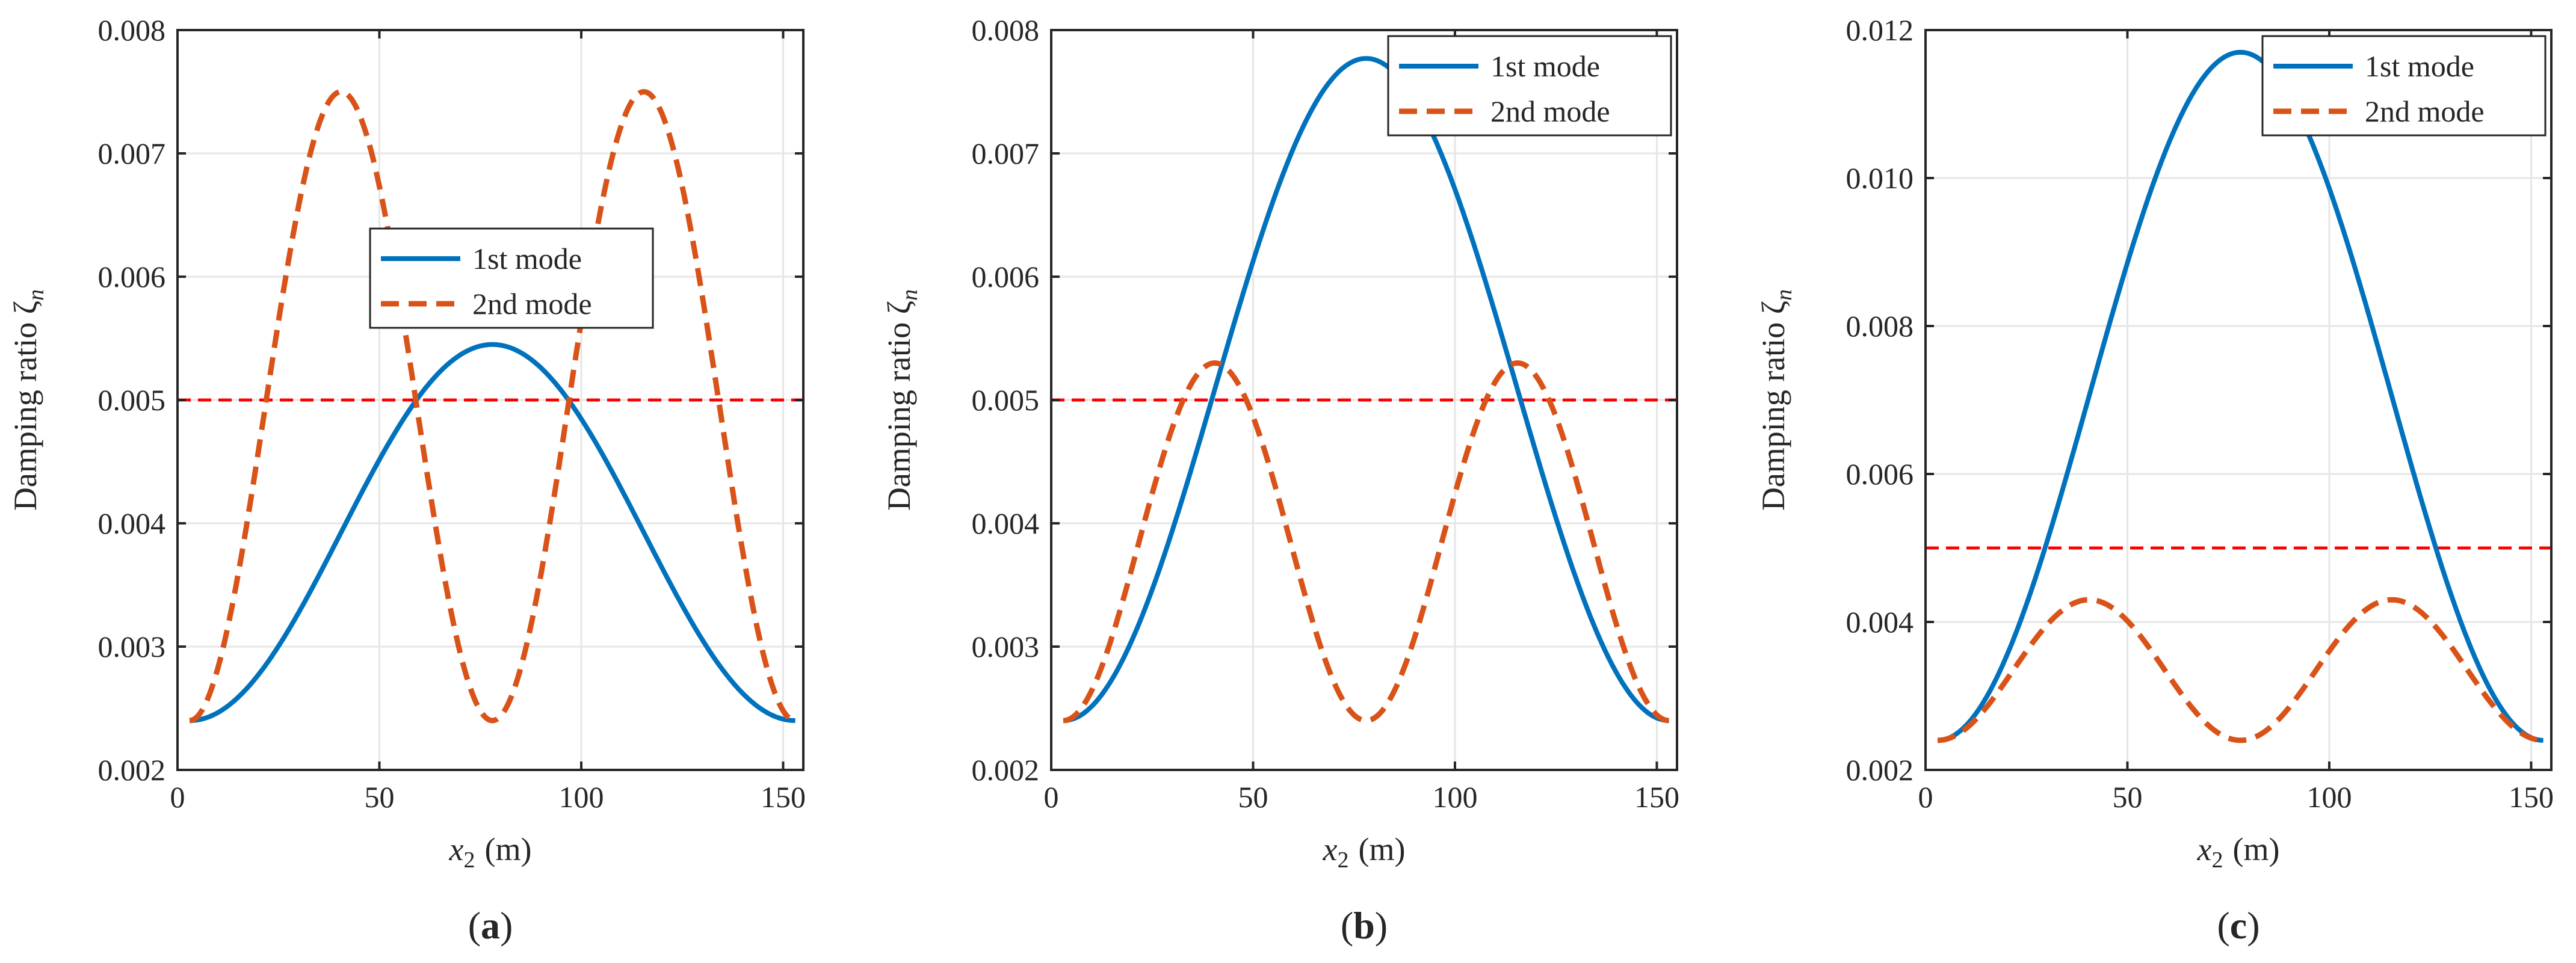 Image resolution: width=2576 pixels, height=963 pixels. I want to click on panel-caption: (c), so click(2238, 925).